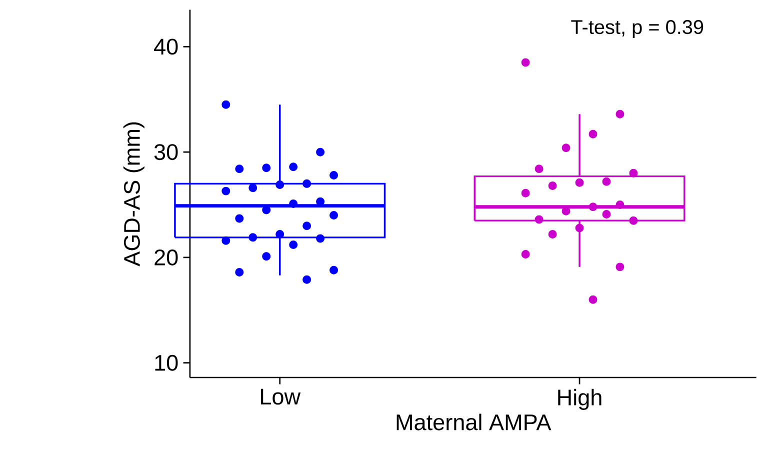  Describe the element at coordinates (281, 396) in the screenshot. I see `x-tick-label: Low` at that location.